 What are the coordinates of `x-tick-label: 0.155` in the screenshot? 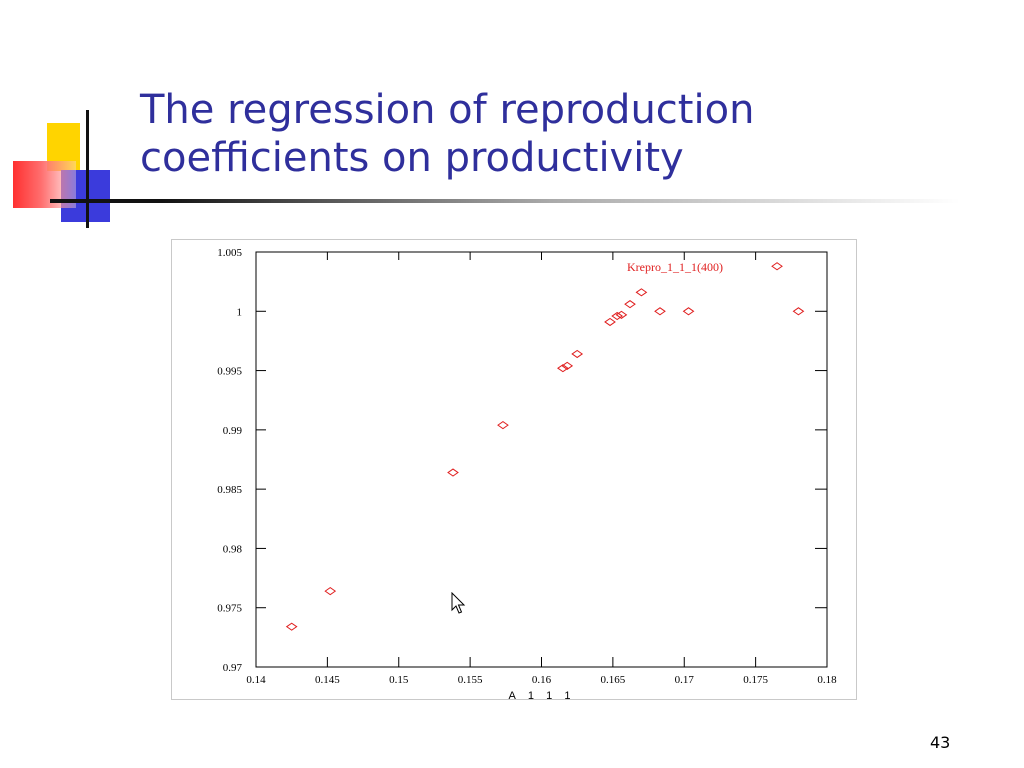 It's located at (470, 680).